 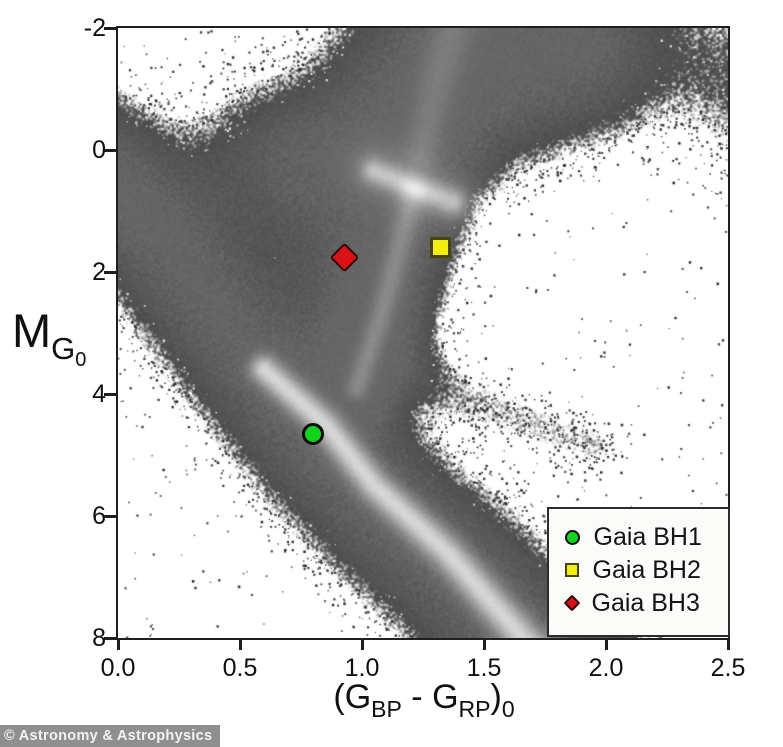 What do you see at coordinates (440, 247) in the screenshot?
I see `point-gaia-bh2` at bounding box center [440, 247].